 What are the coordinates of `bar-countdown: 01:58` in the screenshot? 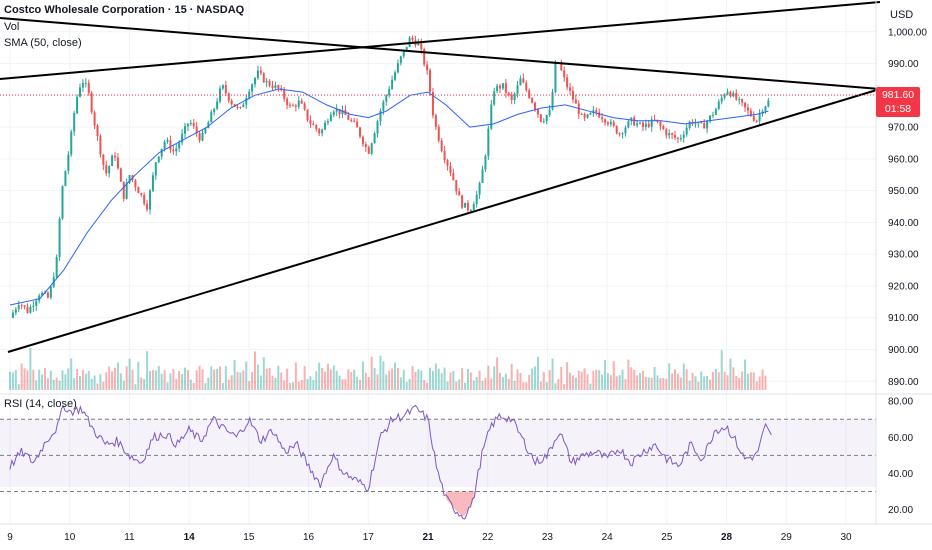 It's located at (898, 109).